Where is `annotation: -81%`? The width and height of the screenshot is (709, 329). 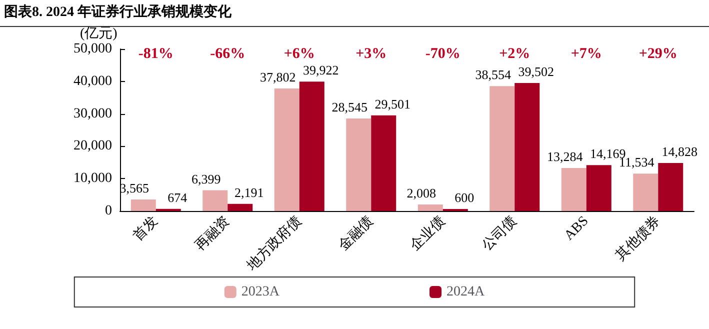 annotation: -81% is located at coordinates (156, 54).